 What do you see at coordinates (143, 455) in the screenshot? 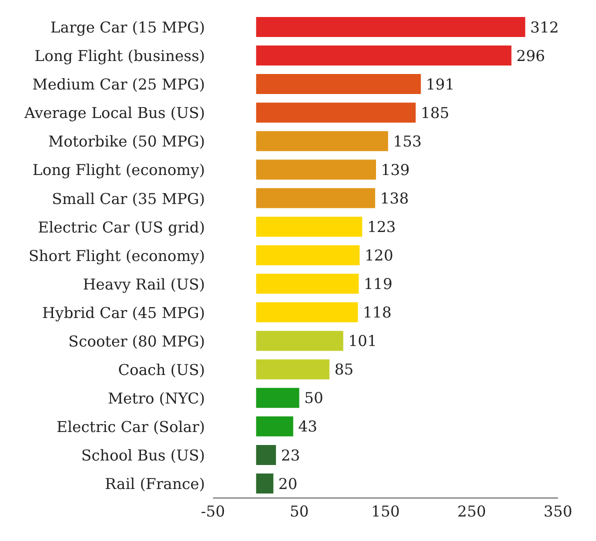
I see `y-tick-label: School Bus (US)` at bounding box center [143, 455].